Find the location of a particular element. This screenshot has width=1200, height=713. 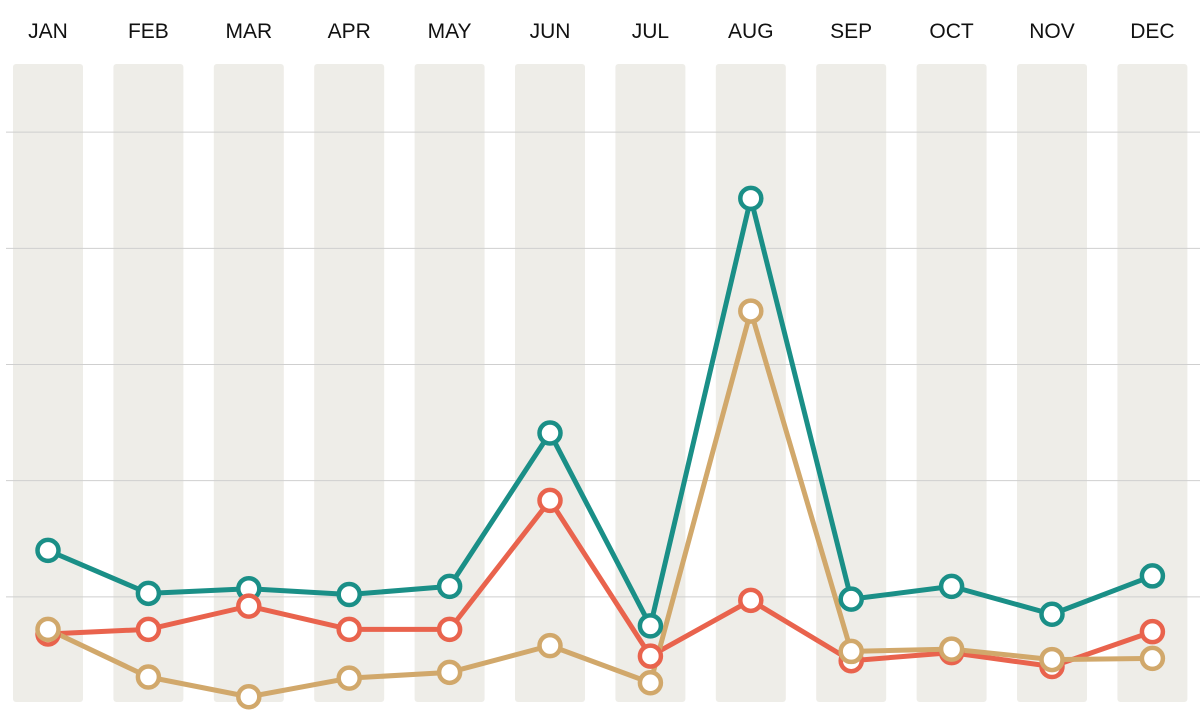

series-3-point-jun is located at coordinates (550, 645).